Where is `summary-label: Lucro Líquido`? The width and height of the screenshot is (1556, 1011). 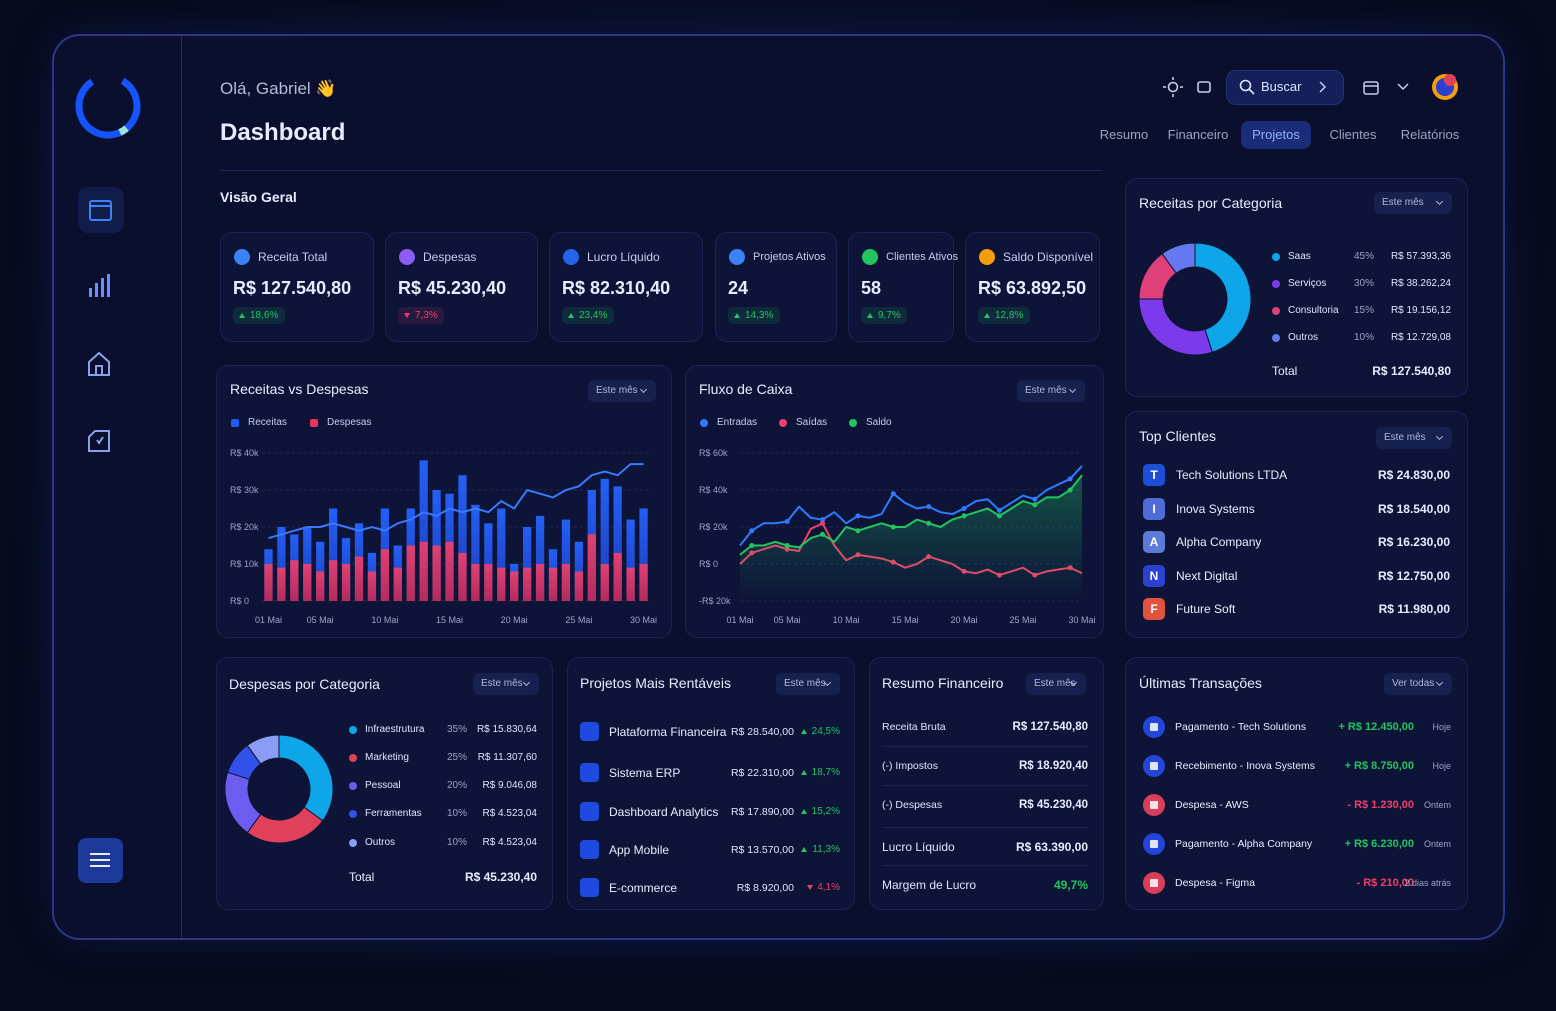
summary-label: Lucro Líquido is located at coordinates (918, 847).